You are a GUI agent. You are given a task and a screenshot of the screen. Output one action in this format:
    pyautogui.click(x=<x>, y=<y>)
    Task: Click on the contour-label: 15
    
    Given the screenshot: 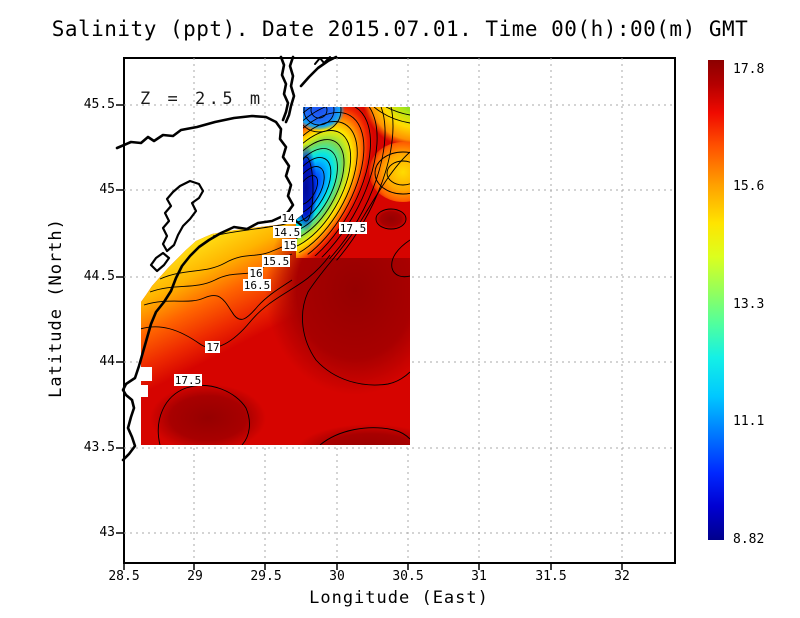 What is the action you would take?
    pyautogui.click(x=289, y=245)
    